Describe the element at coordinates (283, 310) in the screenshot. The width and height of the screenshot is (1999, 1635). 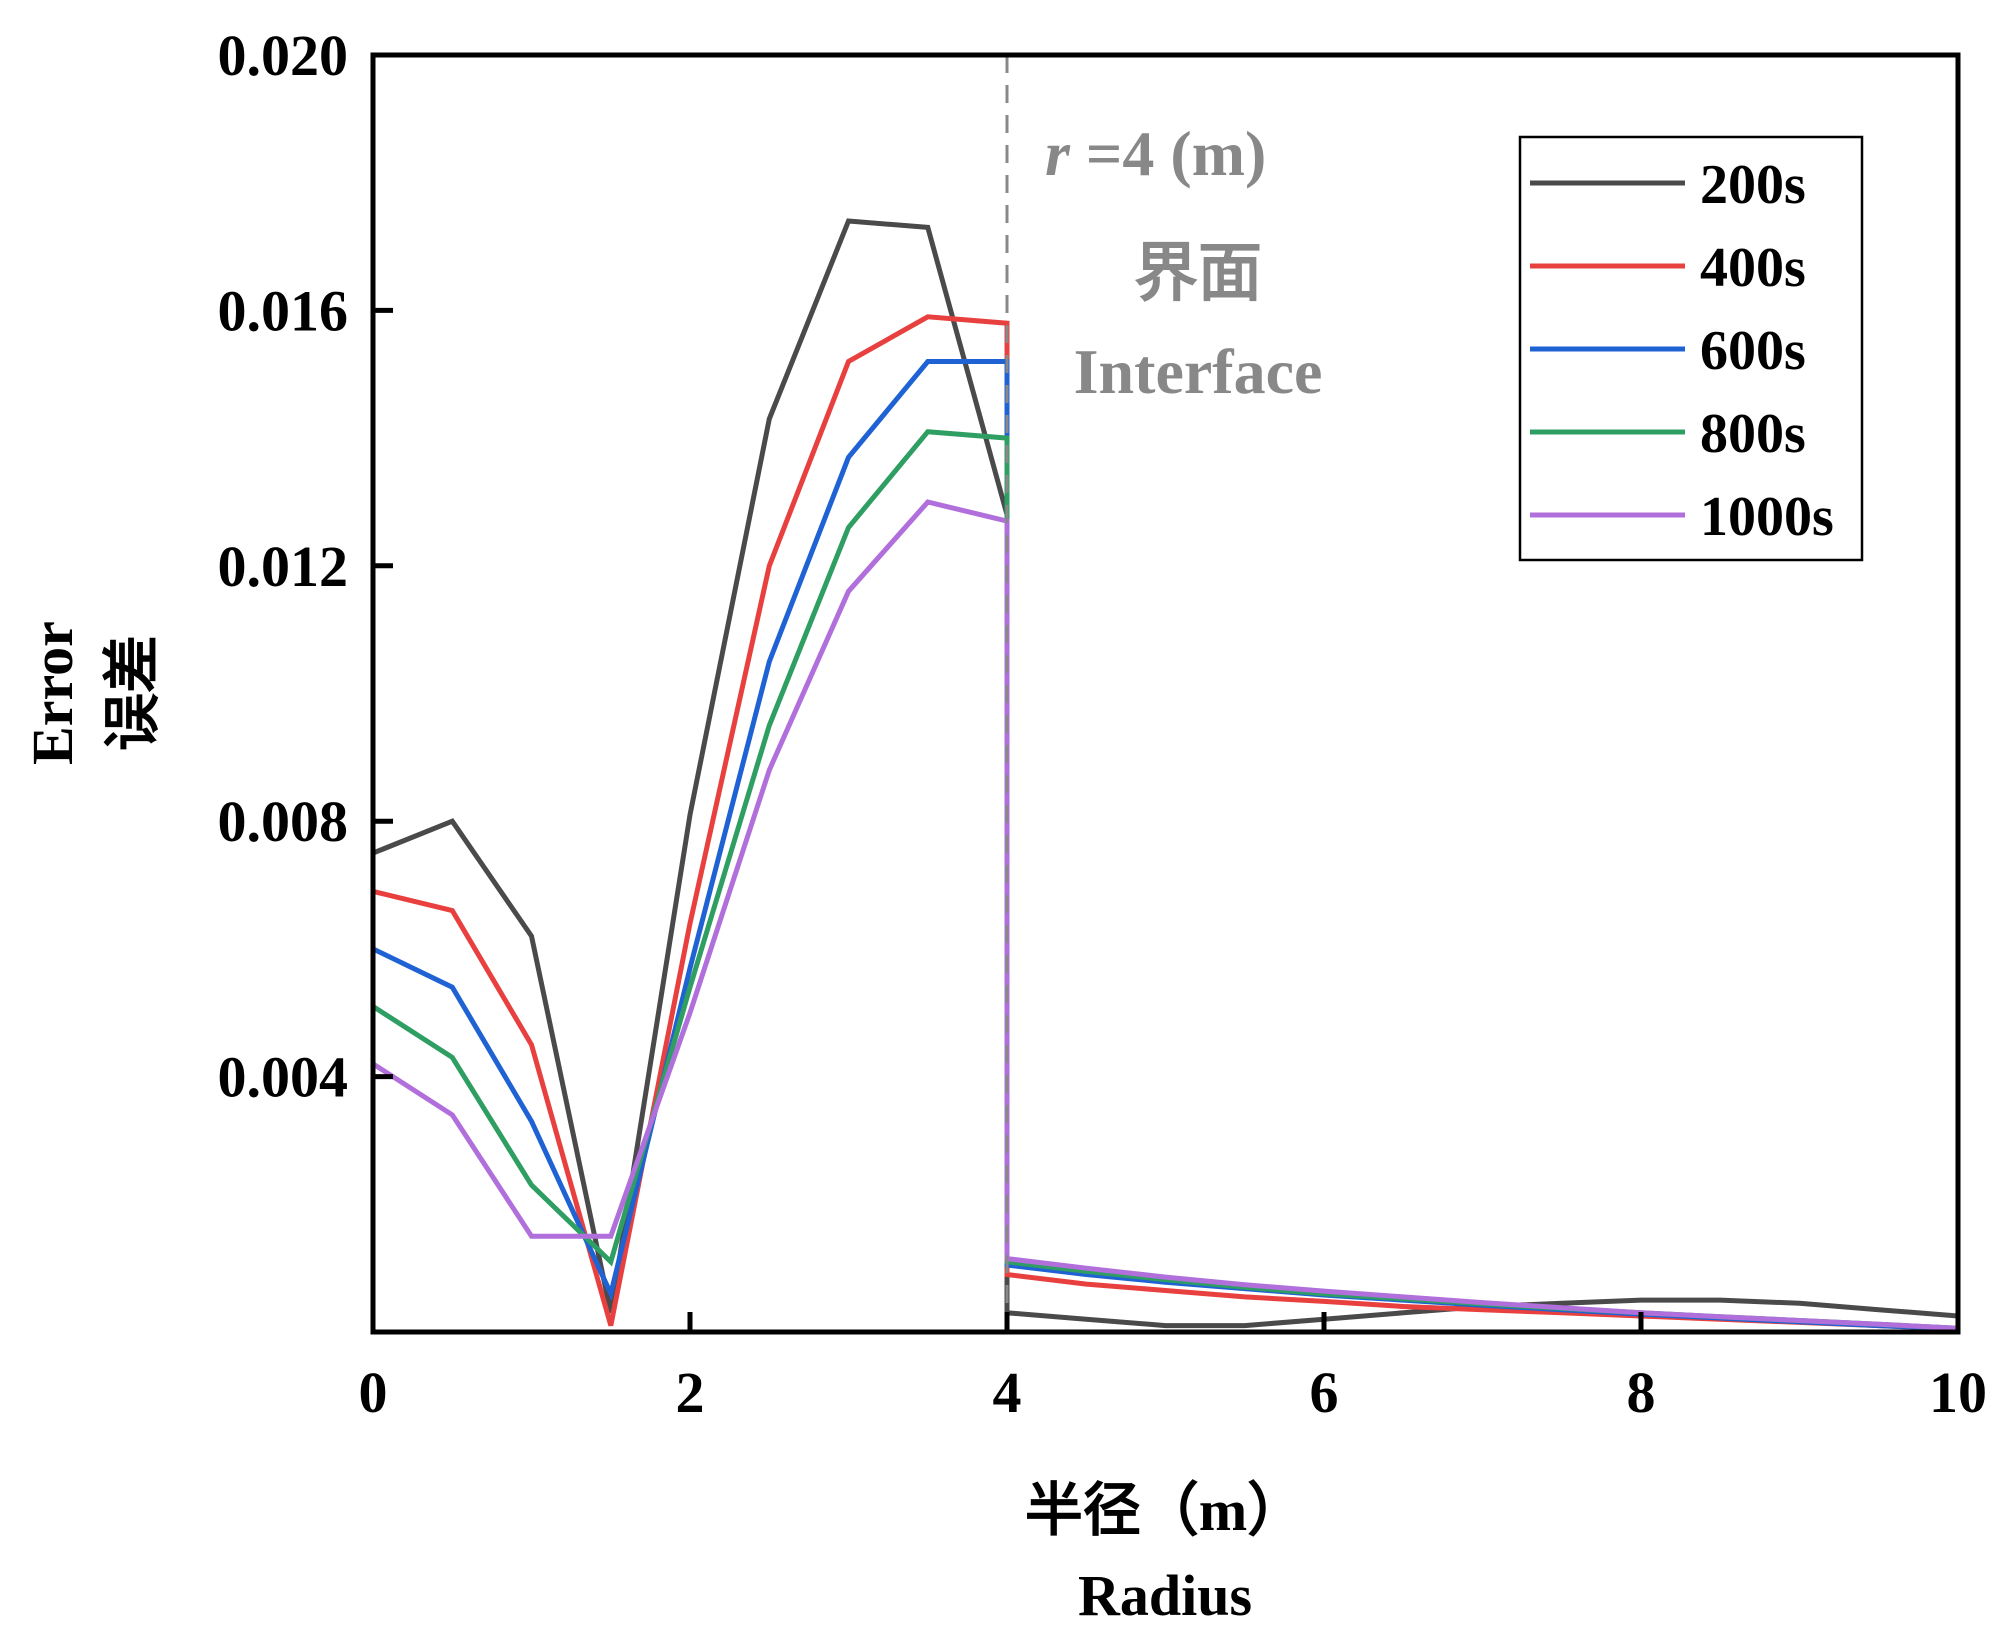
I see `y-tick-label: 0.016` at that location.